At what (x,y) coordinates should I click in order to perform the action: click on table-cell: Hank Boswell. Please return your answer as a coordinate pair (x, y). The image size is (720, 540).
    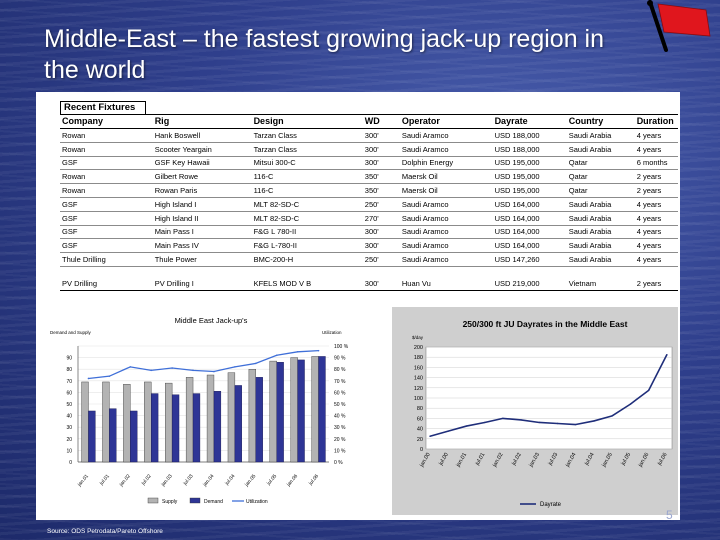
    Looking at the image, I should click on (202, 135).